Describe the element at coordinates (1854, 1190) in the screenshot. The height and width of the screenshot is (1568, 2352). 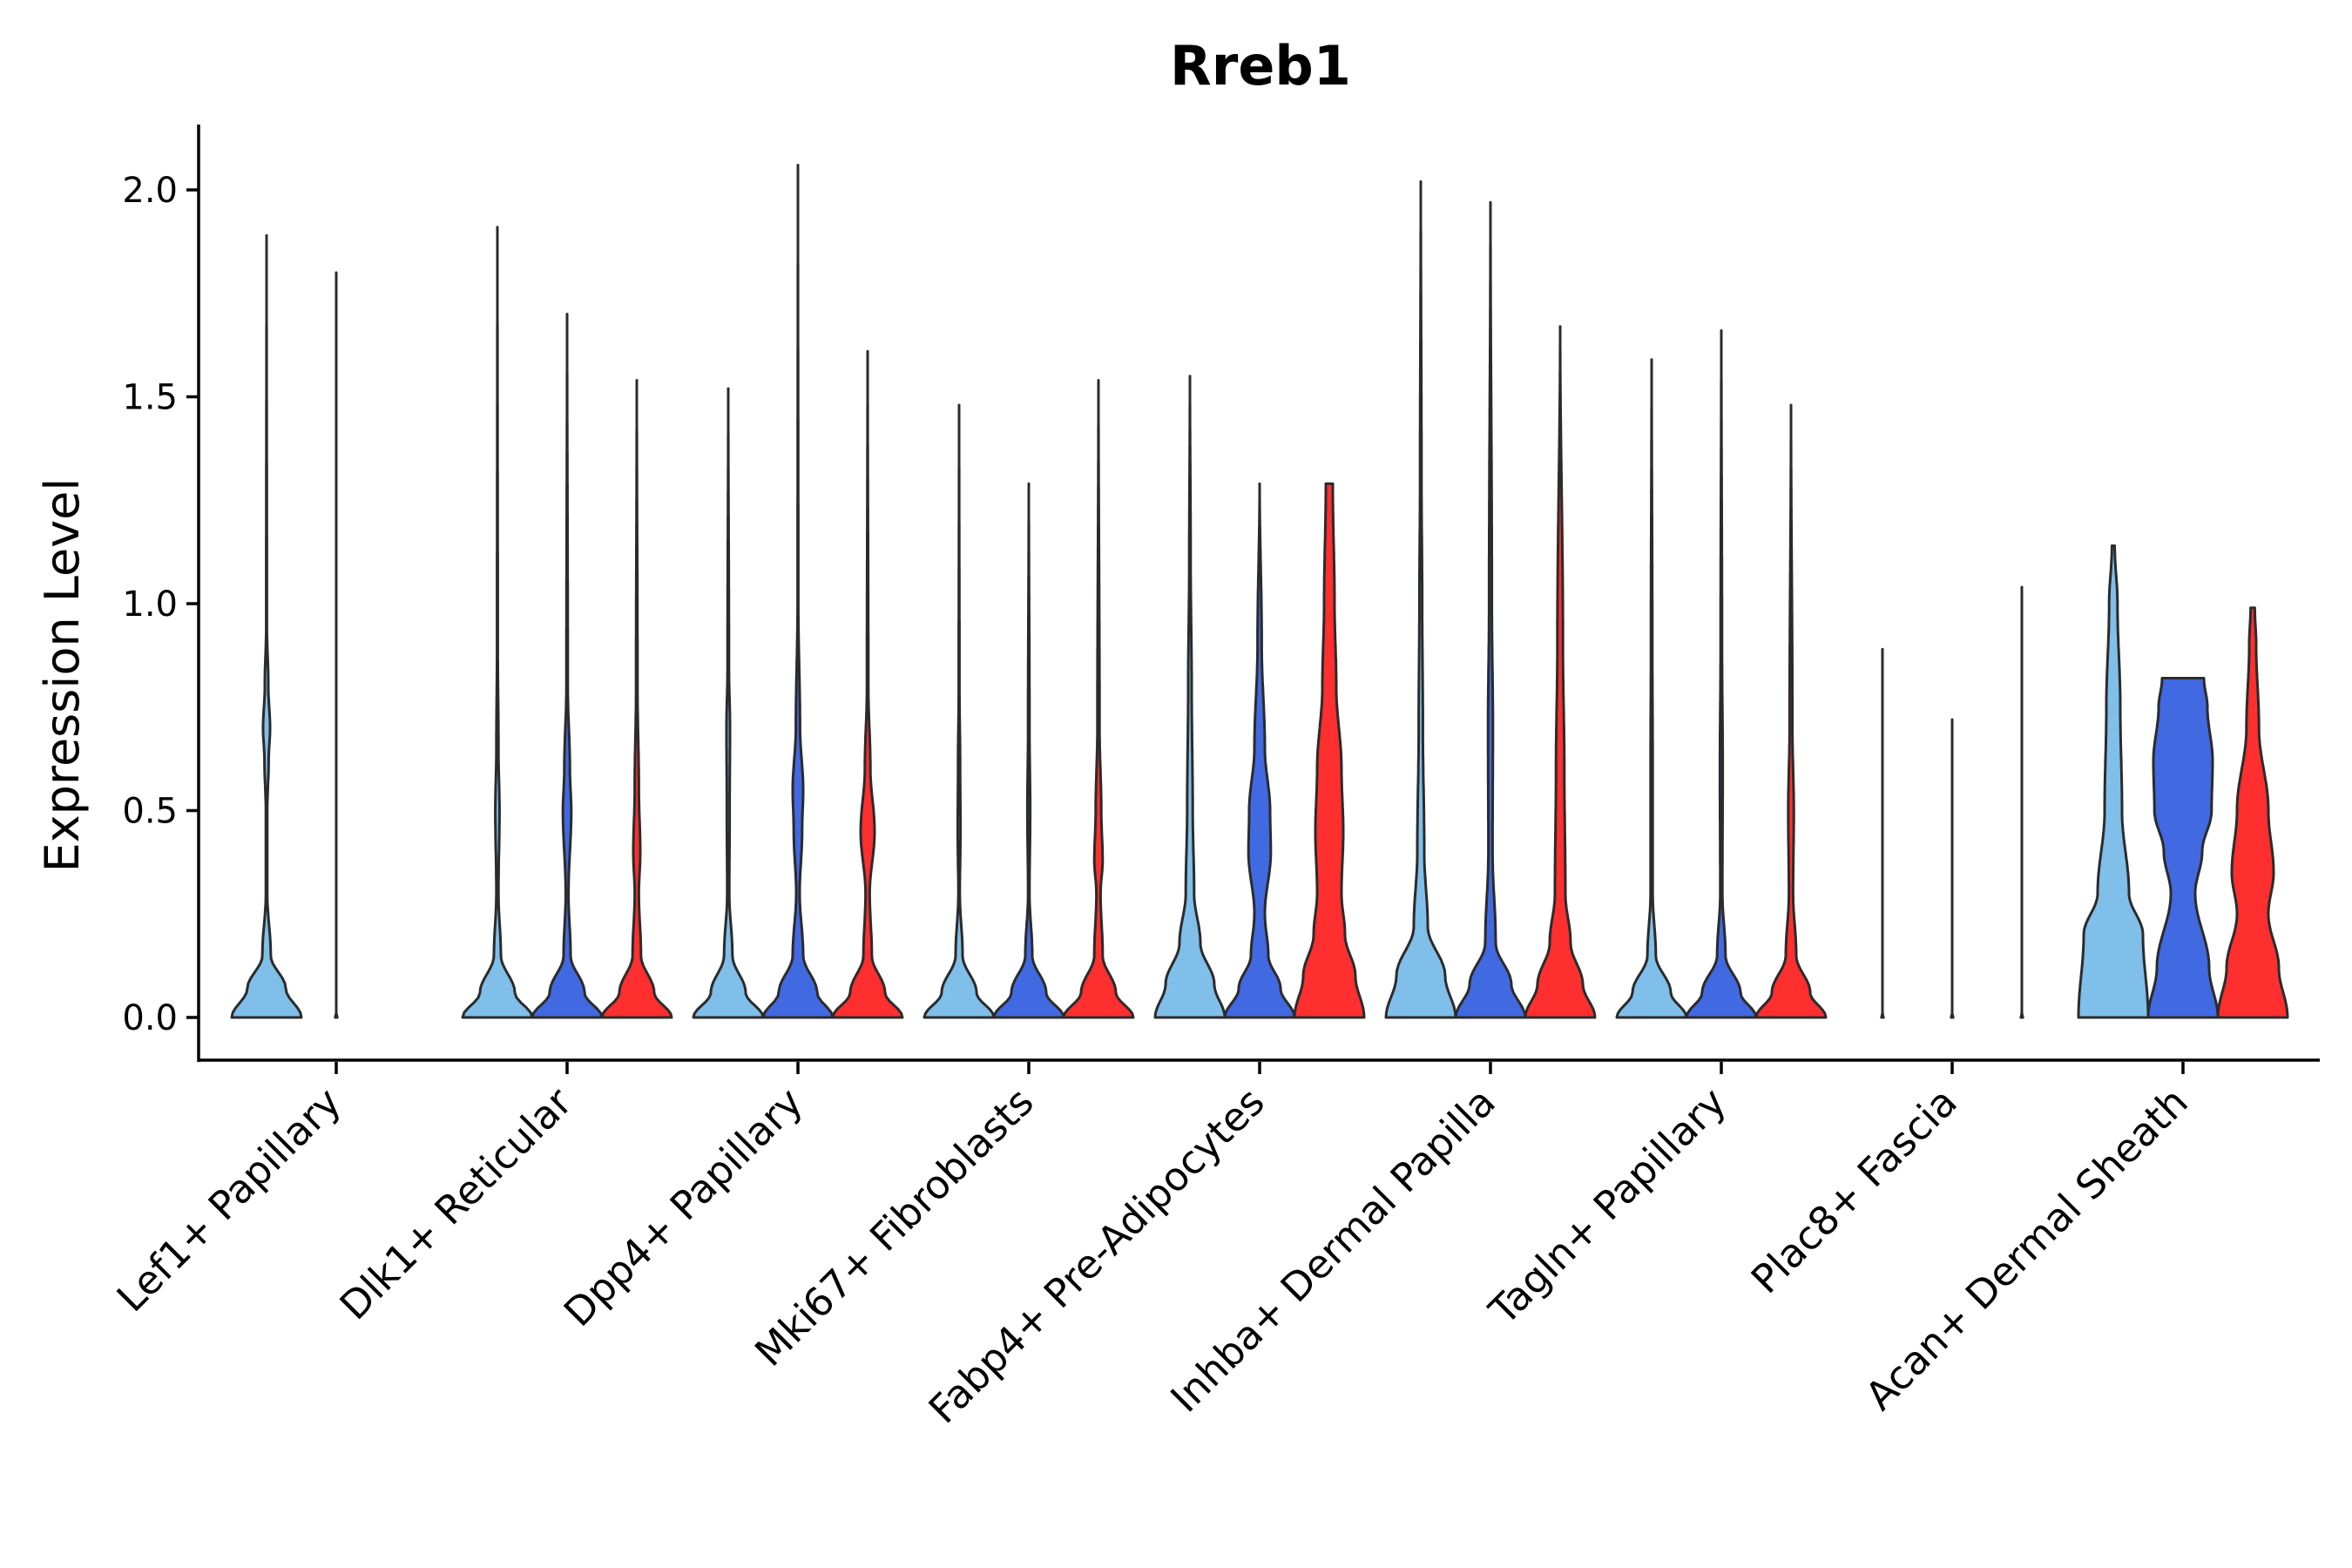
I see `x-tick-label-plac8-fascia: Plac8+ Fascia` at that location.